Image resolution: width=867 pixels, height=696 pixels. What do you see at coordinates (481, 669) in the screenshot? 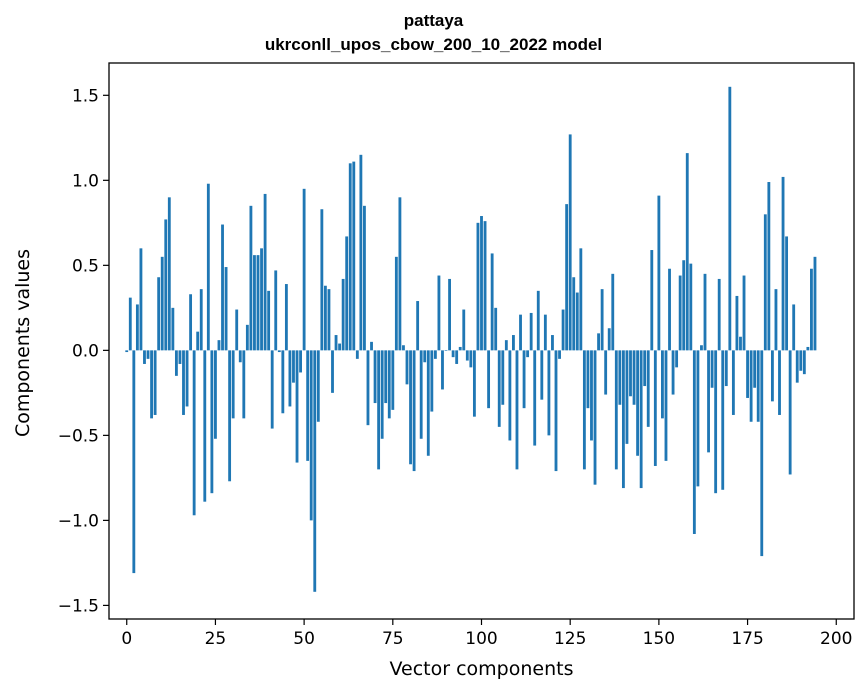
I see `x-axis-label: Vector components` at bounding box center [481, 669].